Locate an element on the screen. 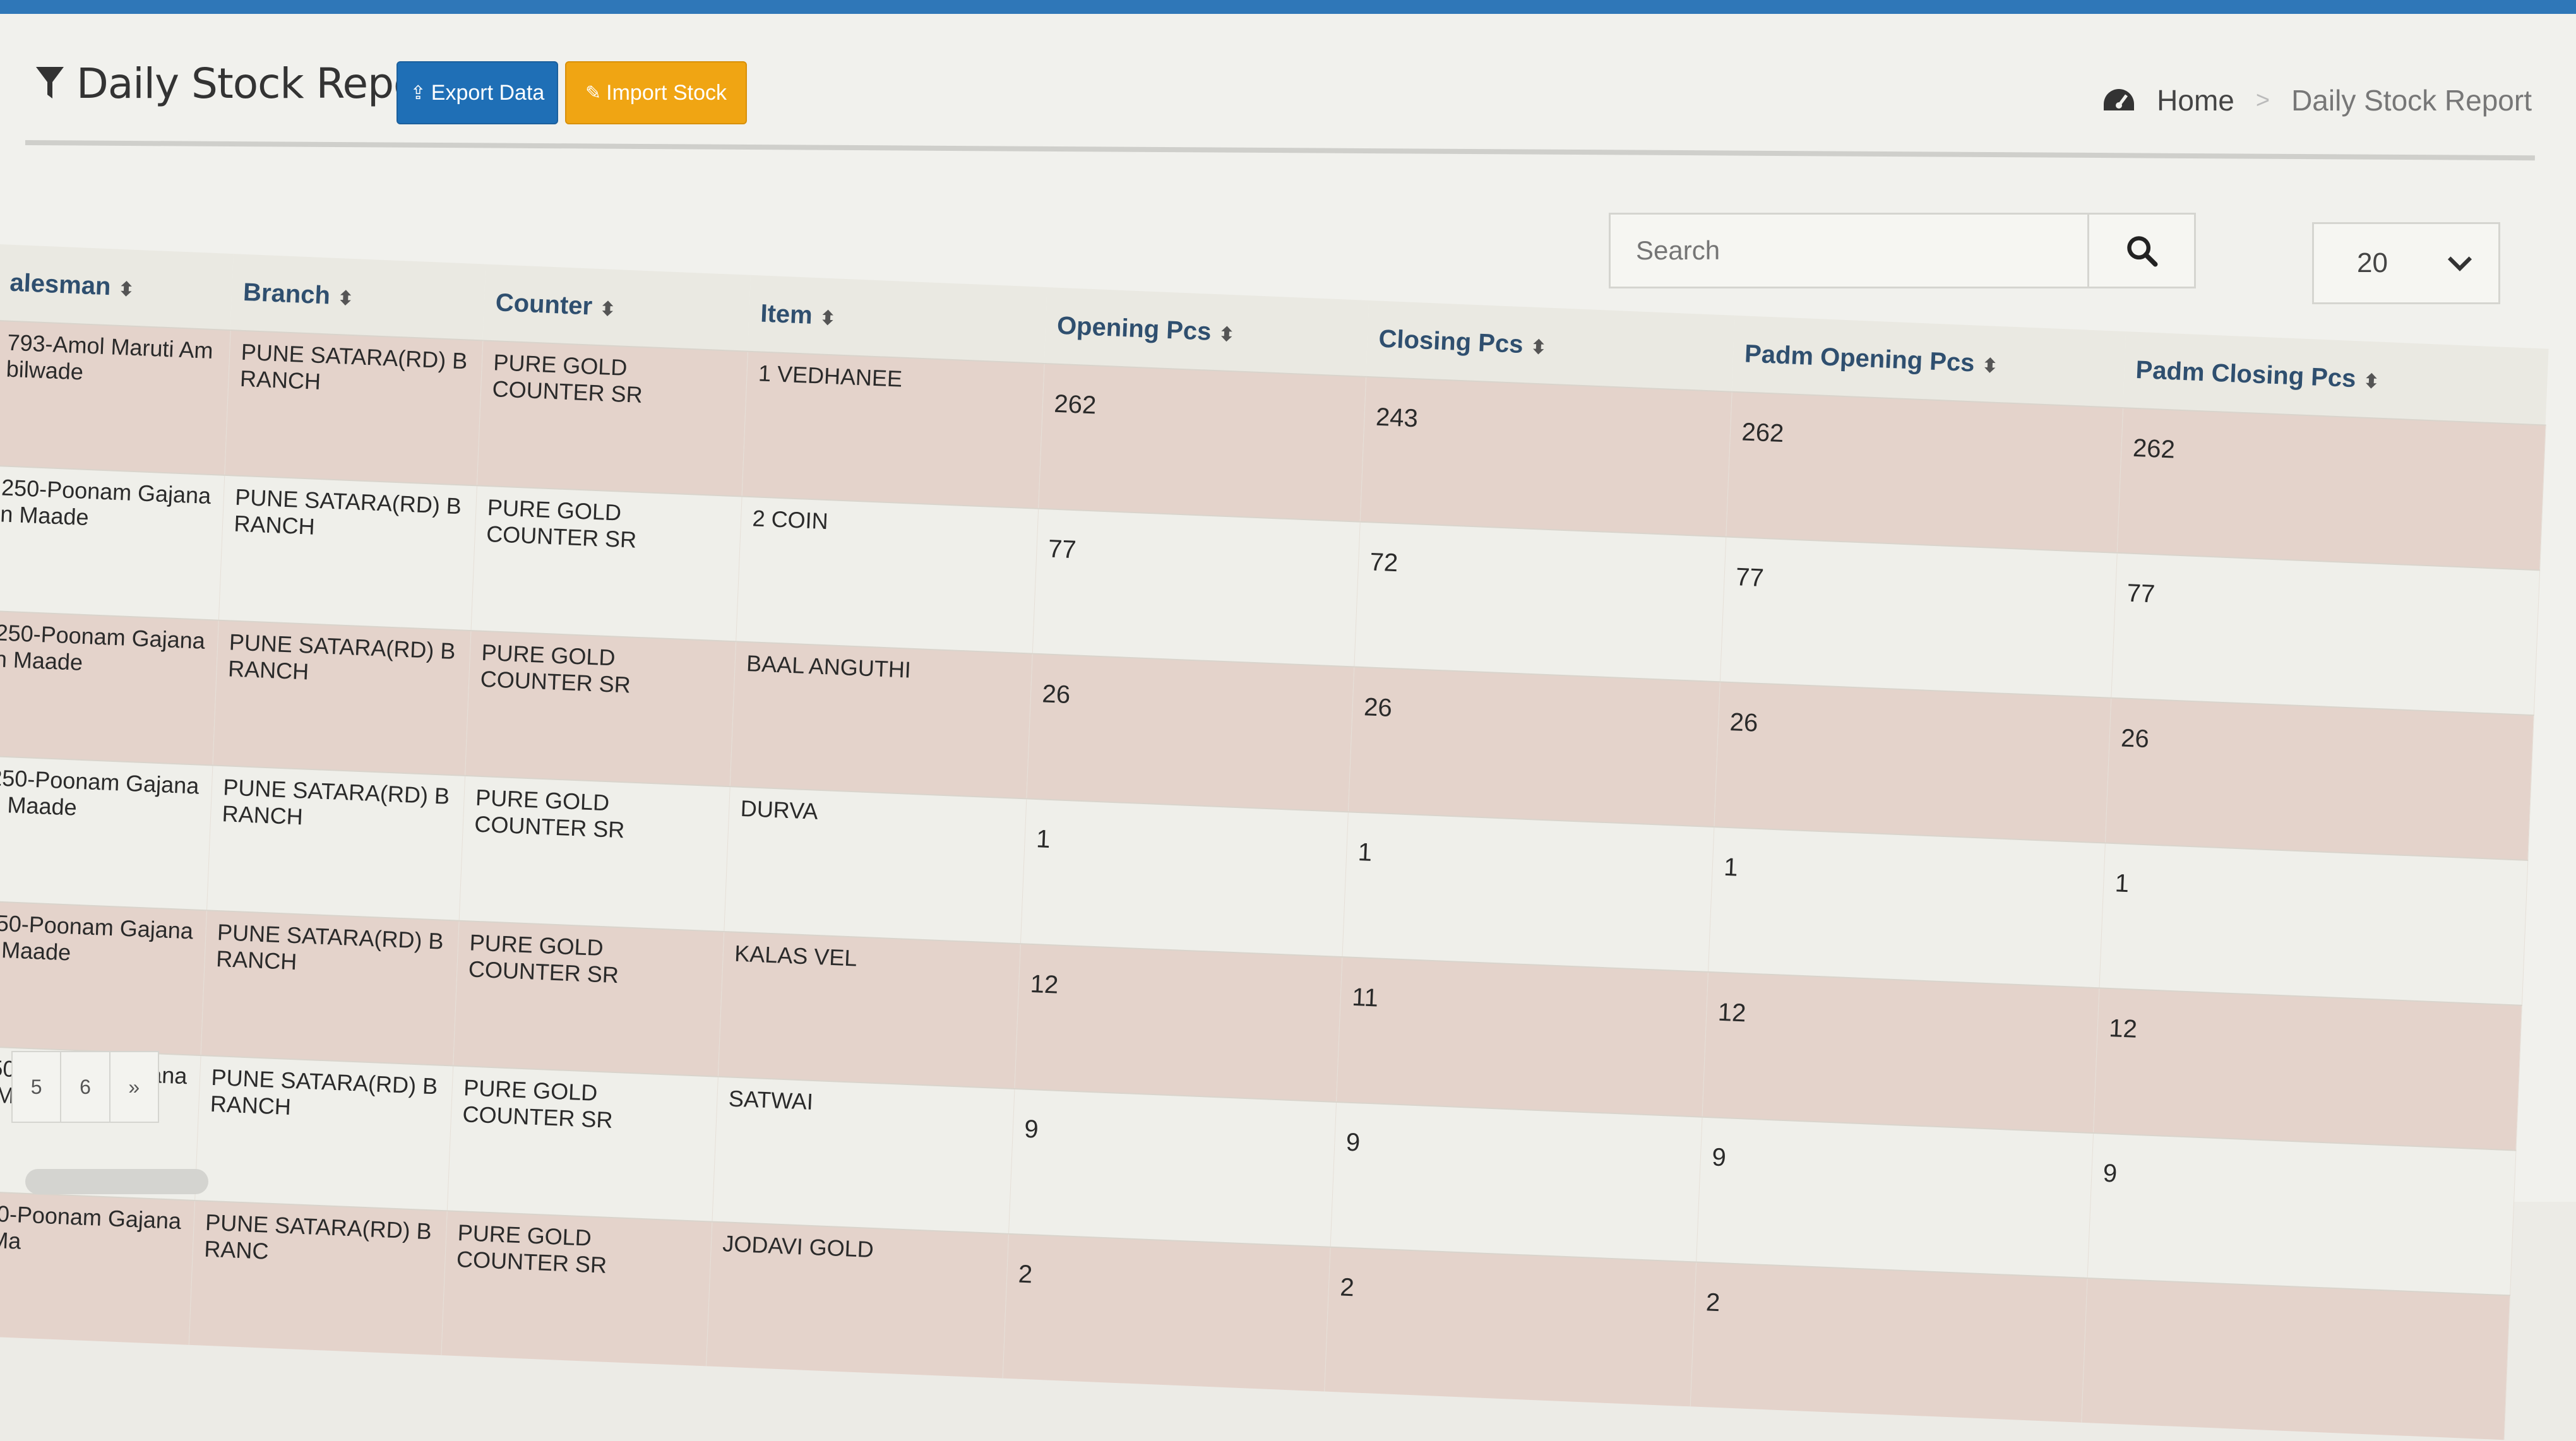 The width and height of the screenshot is (2576, 1441). column-header-counter: Counter ⬍ is located at coordinates (616, 308).